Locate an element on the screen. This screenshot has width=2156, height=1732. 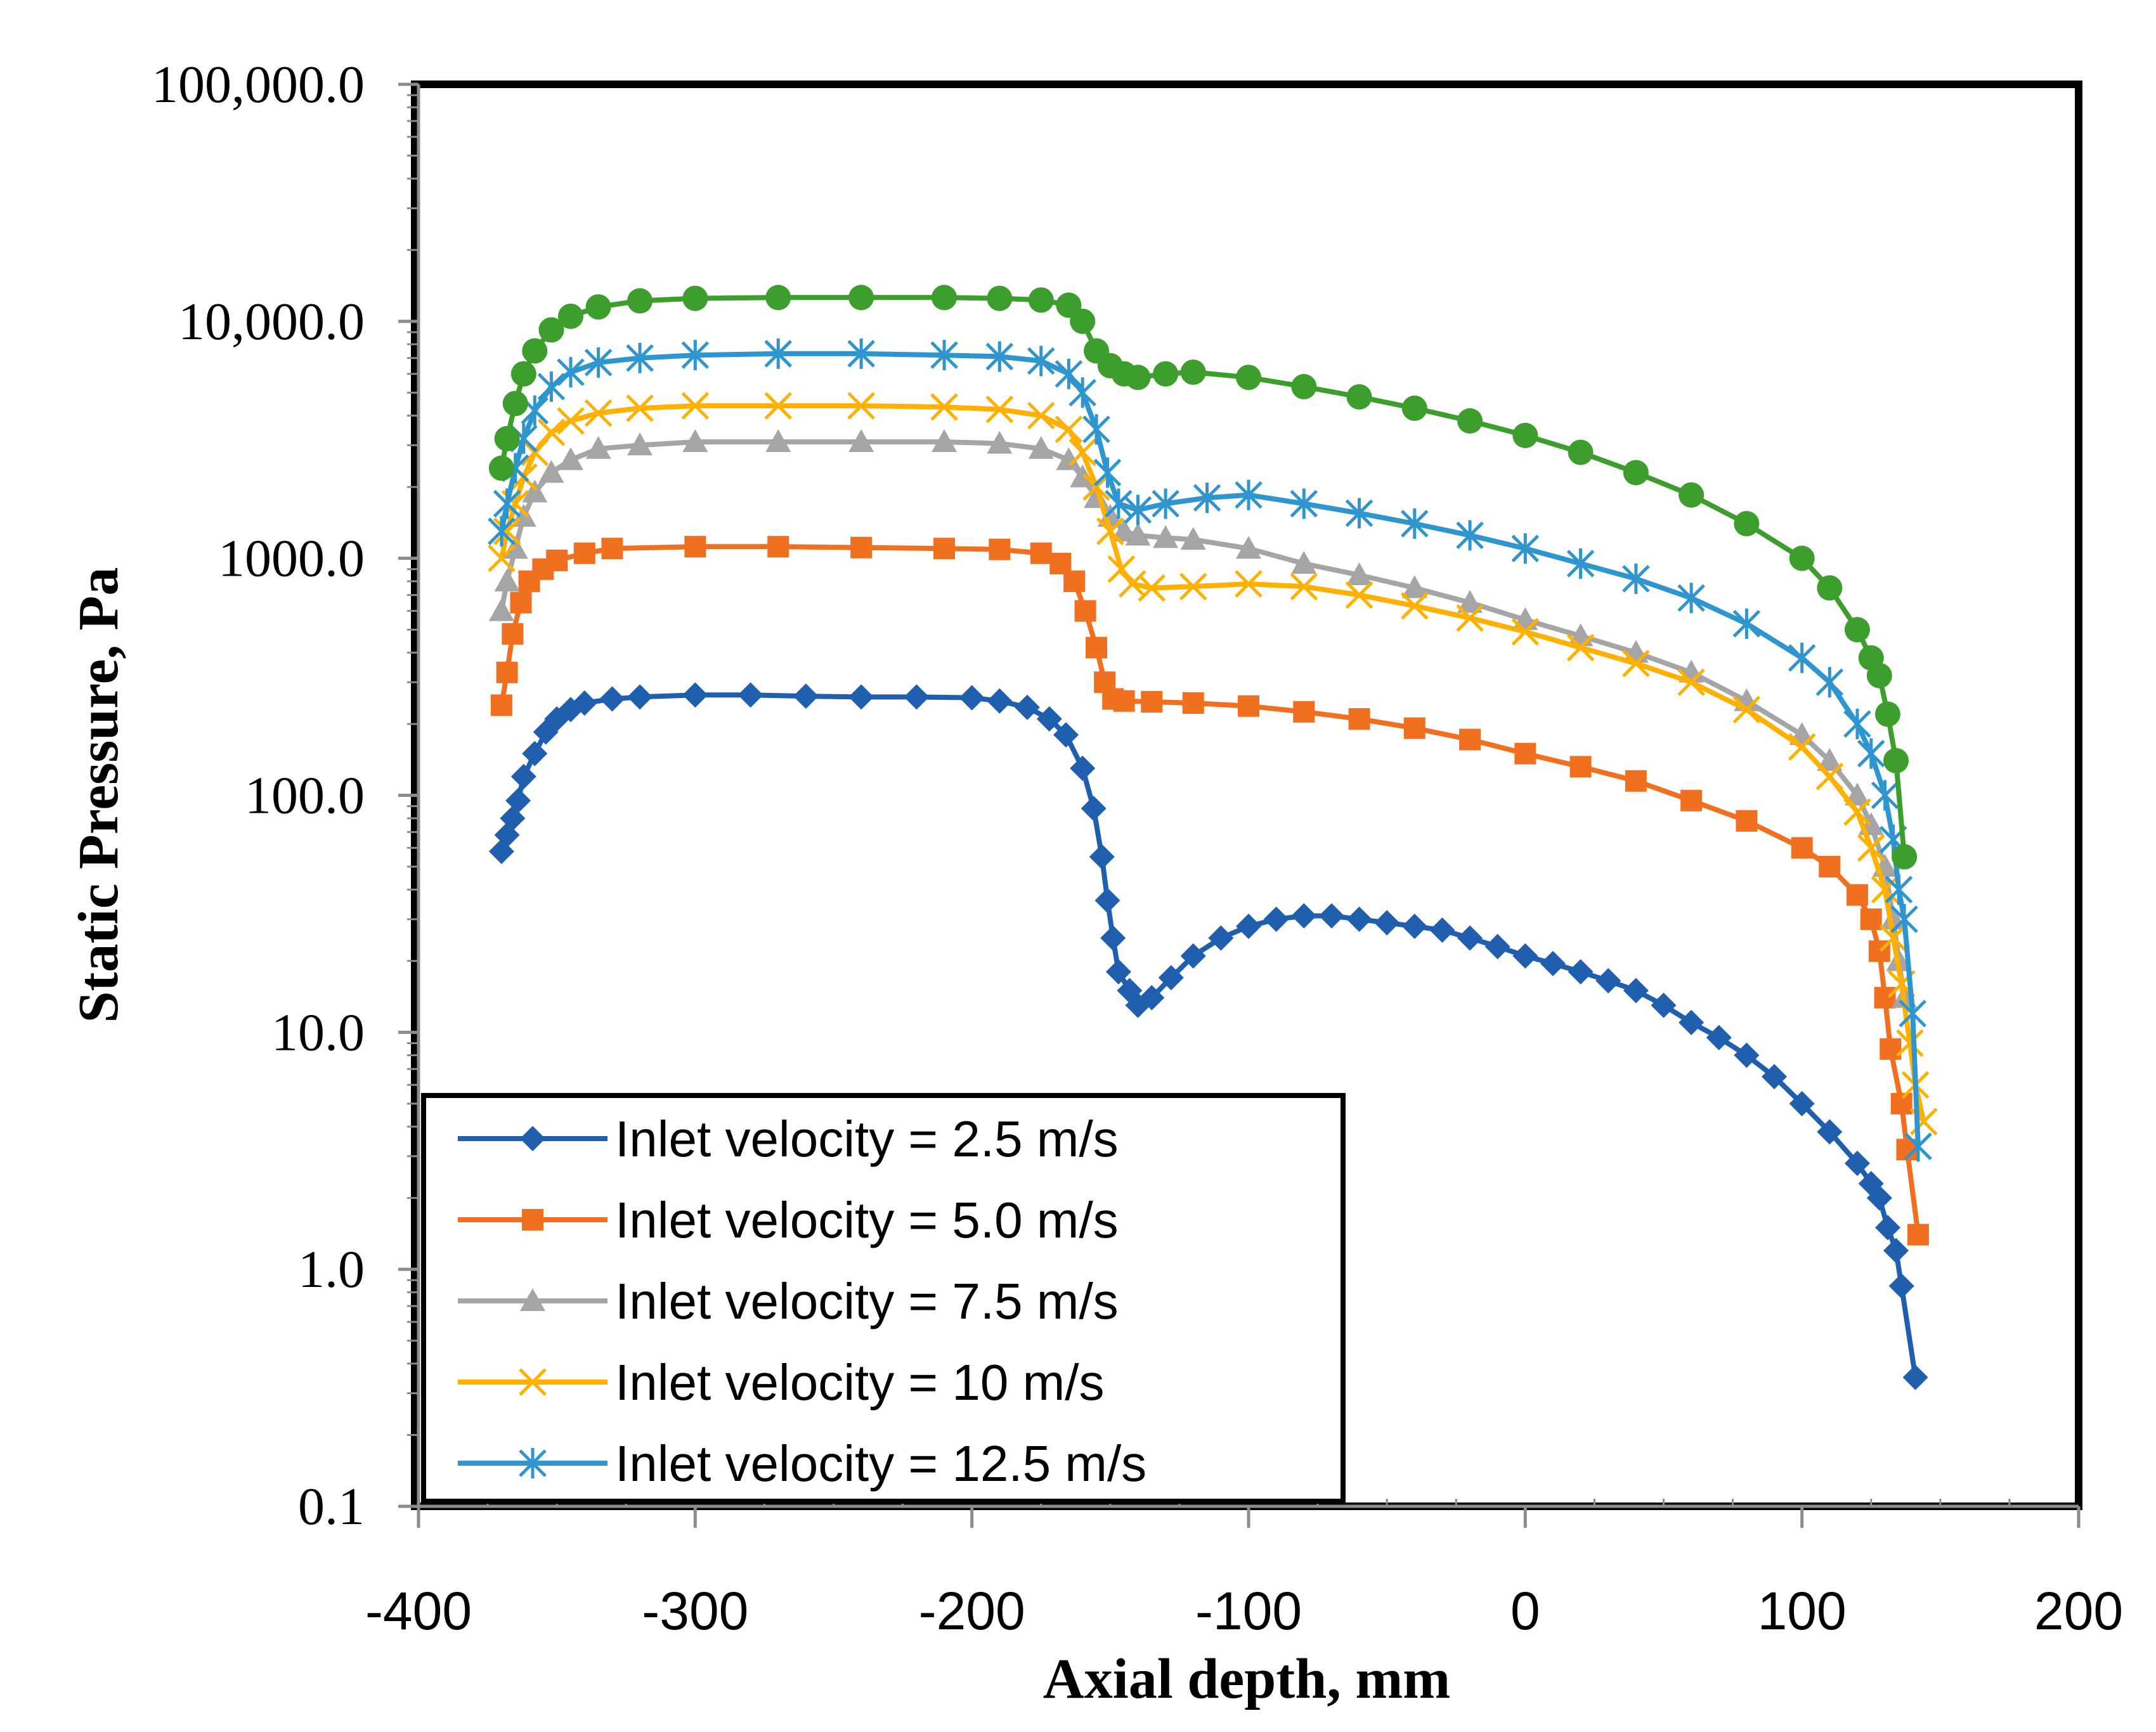
legend-item: Inlet velocity = 5.0 m/s is located at coordinates (788, 1220).